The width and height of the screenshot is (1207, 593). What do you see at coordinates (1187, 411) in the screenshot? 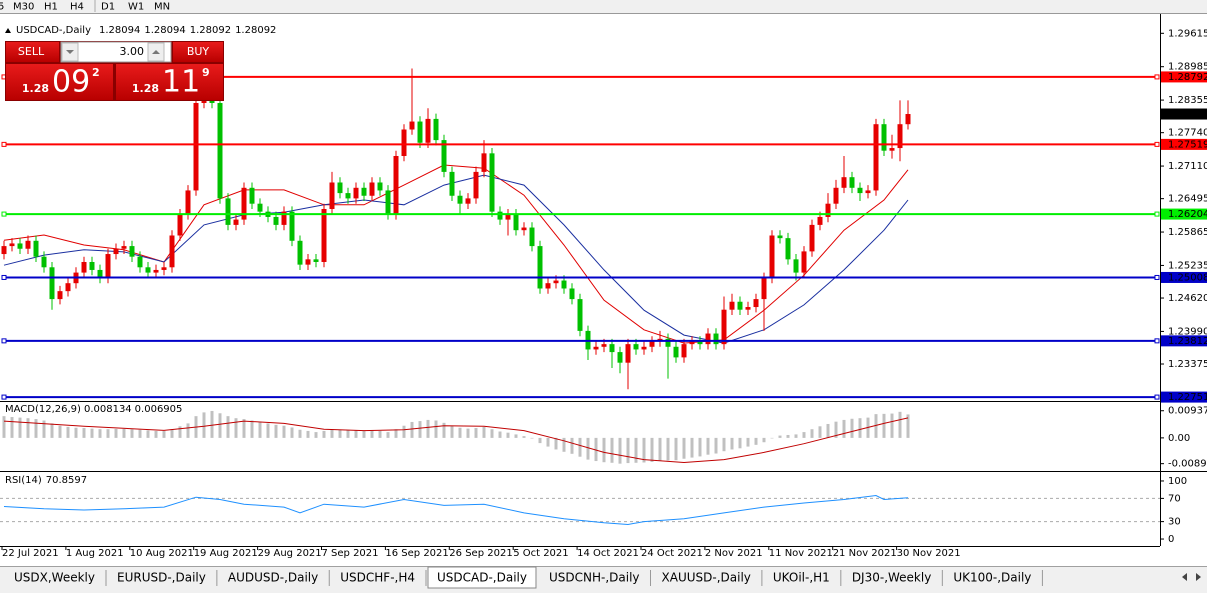
I see `macd-tick-label: 0.009373` at bounding box center [1187, 411].